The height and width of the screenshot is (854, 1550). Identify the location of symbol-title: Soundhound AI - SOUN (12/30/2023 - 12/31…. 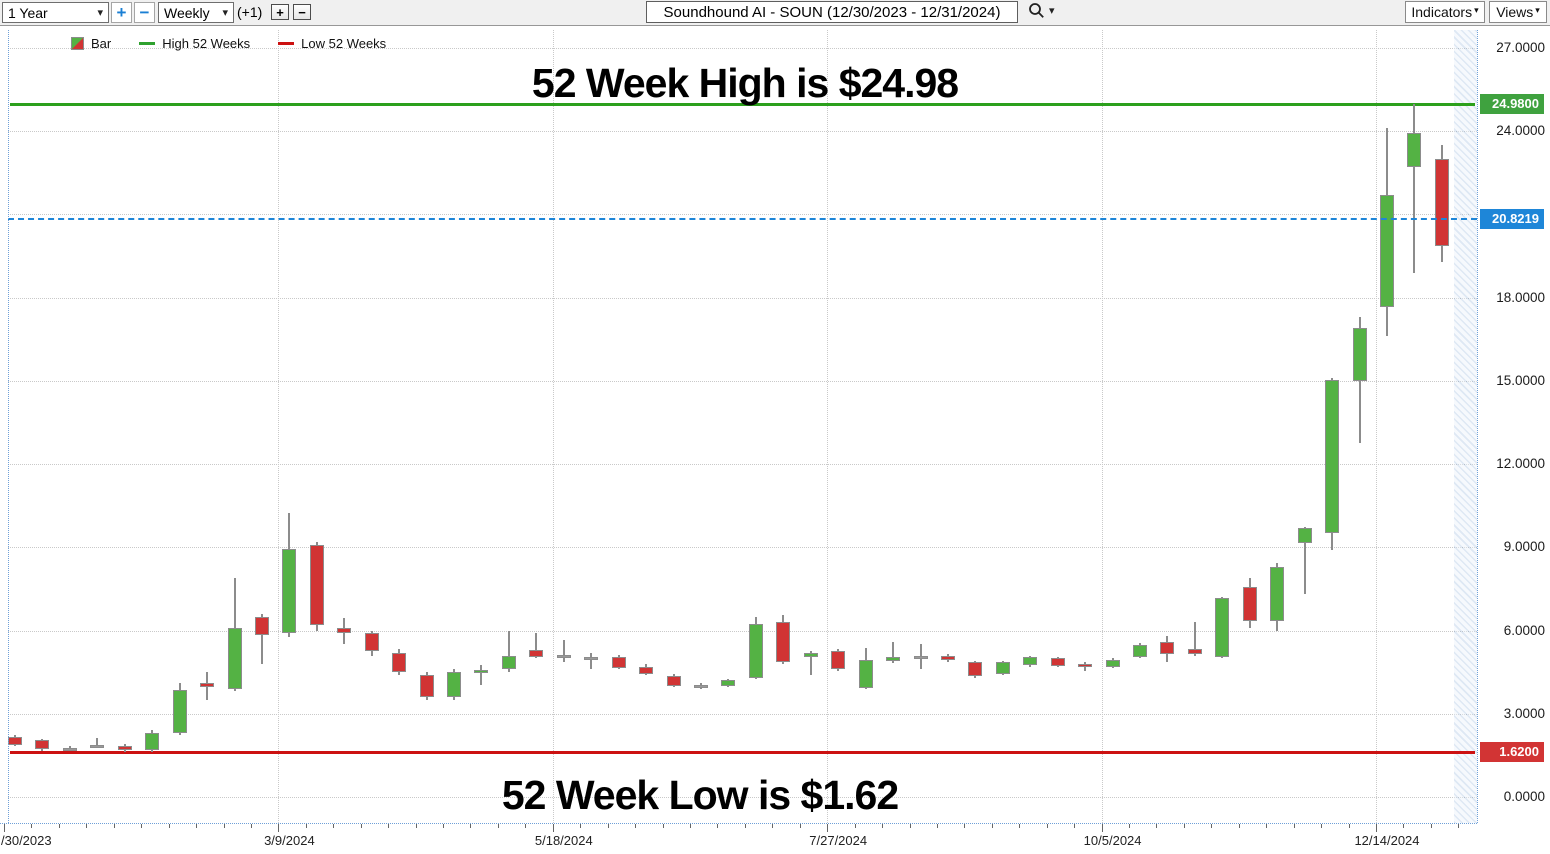
(832, 12).